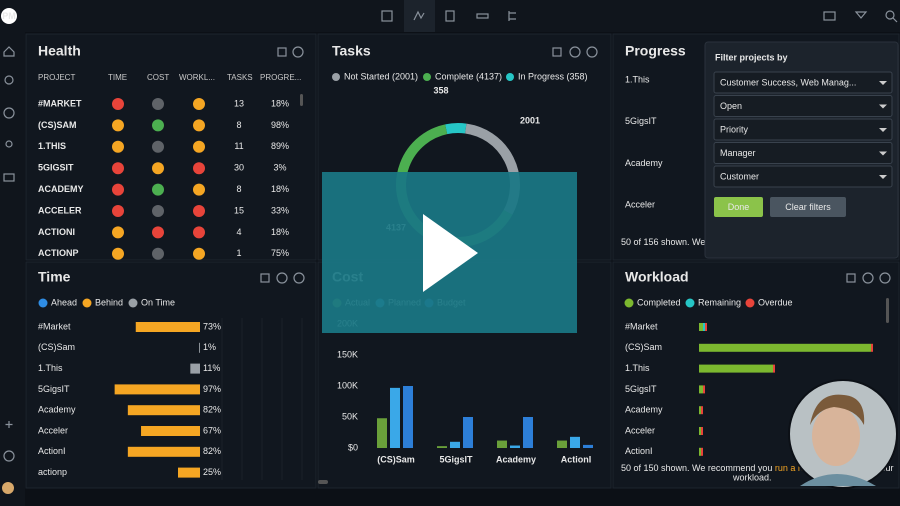 Image resolution: width=900 pixels, height=506 pixels. Describe the element at coordinates (553, 76) in the screenshot. I see `legend-label: In Progress (358)` at that location.